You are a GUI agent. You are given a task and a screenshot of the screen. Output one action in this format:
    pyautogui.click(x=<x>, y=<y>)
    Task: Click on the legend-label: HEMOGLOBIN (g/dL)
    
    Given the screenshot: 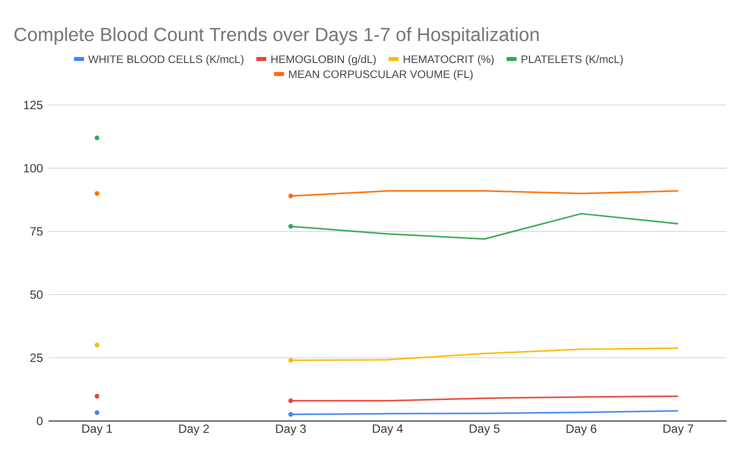 What is the action you would take?
    pyautogui.click(x=323, y=60)
    